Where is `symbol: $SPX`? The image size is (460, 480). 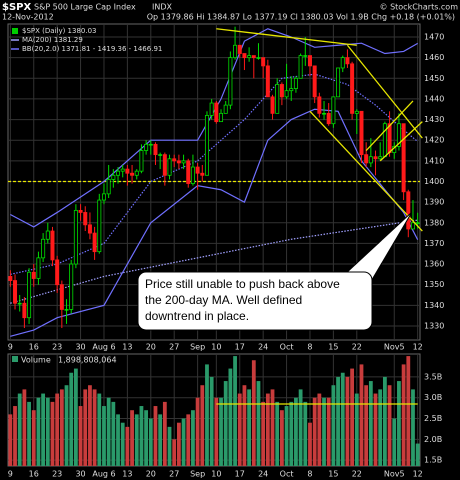 symbol: $SPX is located at coordinates (16, 7).